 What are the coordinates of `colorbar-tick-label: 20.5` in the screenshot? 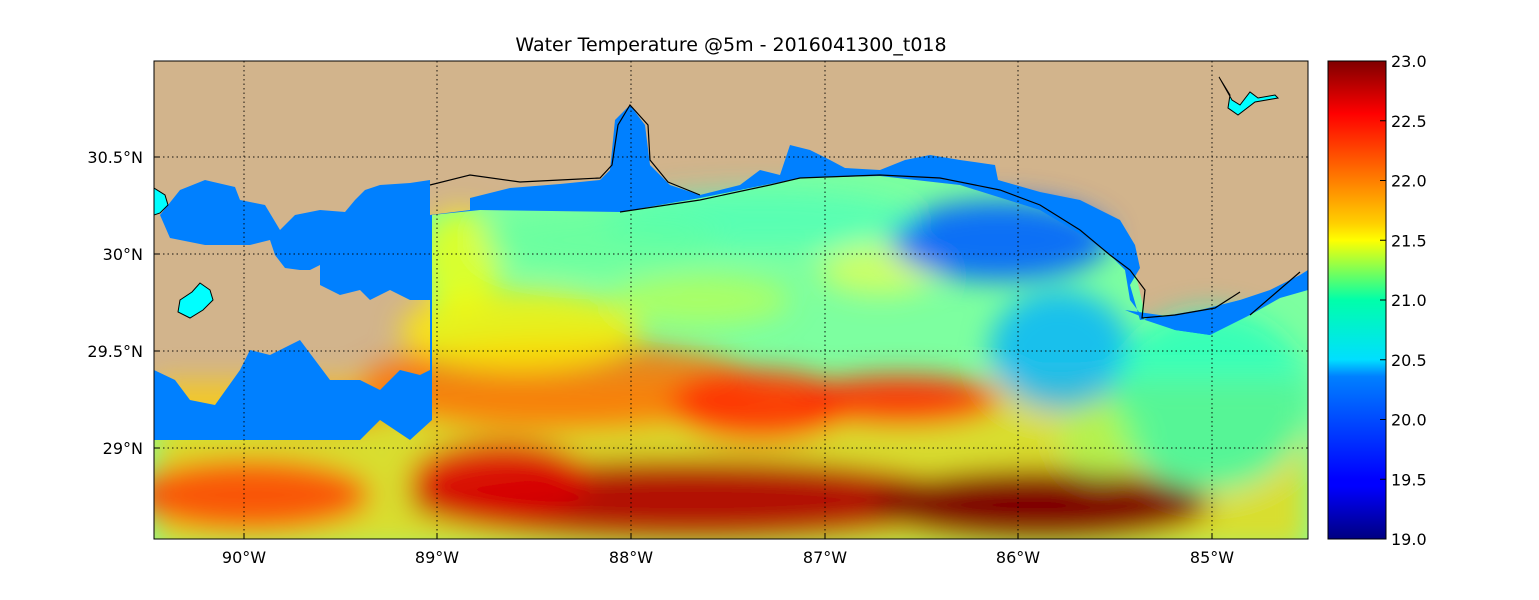 It's located at (1409, 360).